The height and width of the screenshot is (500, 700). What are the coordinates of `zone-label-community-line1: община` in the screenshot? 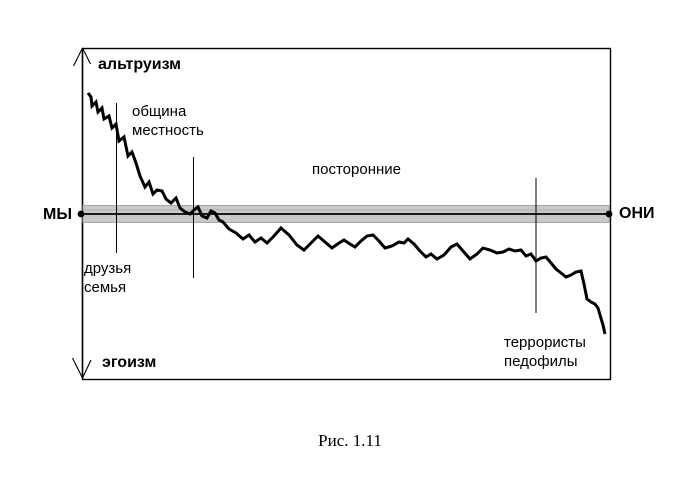 It's located at (159, 111).